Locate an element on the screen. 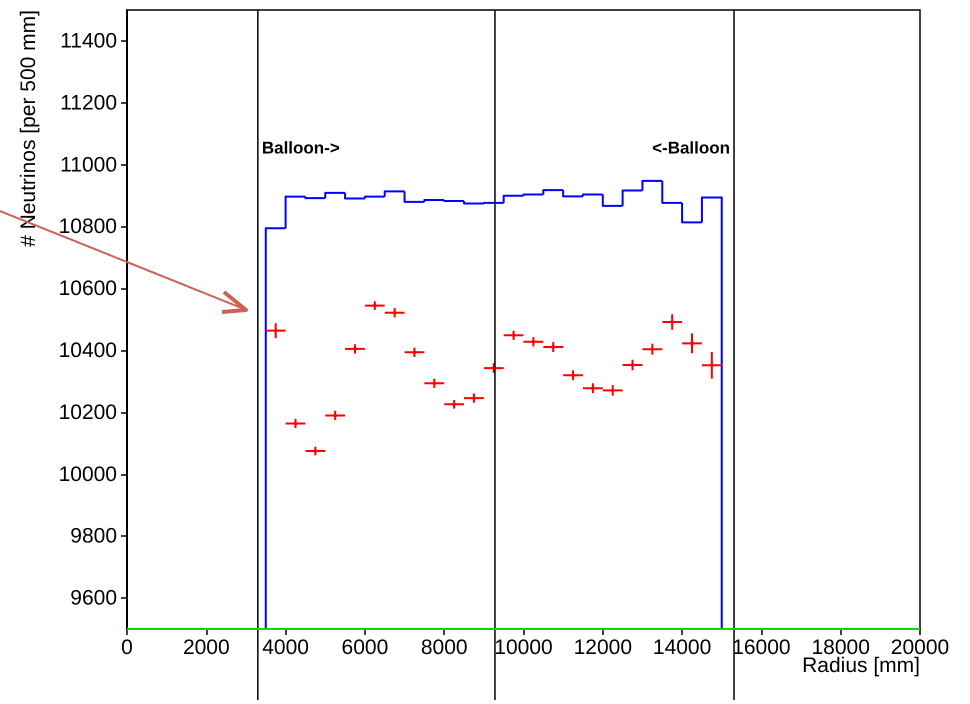 This screenshot has height=704, width=970. y-tick-label: 10200 is located at coordinates (87, 412).